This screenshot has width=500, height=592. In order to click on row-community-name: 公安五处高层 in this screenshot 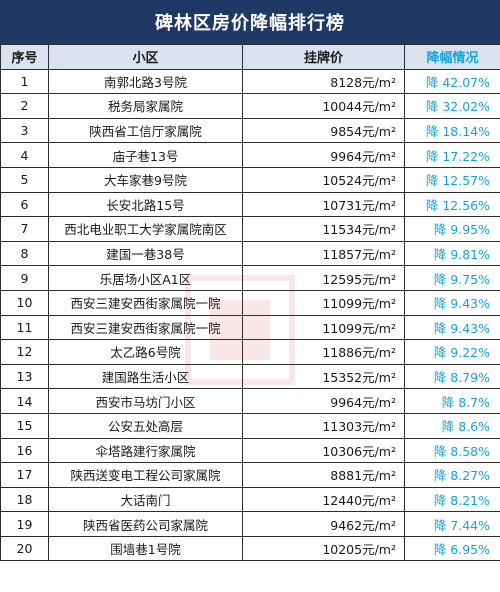, I will do `click(145, 425)`.